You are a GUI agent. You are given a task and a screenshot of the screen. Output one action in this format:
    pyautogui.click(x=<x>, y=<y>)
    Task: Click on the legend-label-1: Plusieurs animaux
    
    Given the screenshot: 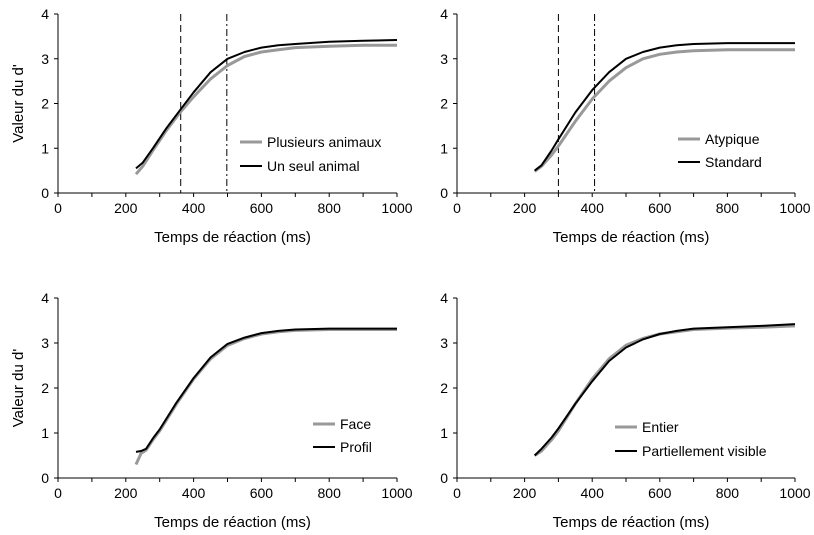 What is the action you would take?
    pyautogui.click(x=324, y=142)
    